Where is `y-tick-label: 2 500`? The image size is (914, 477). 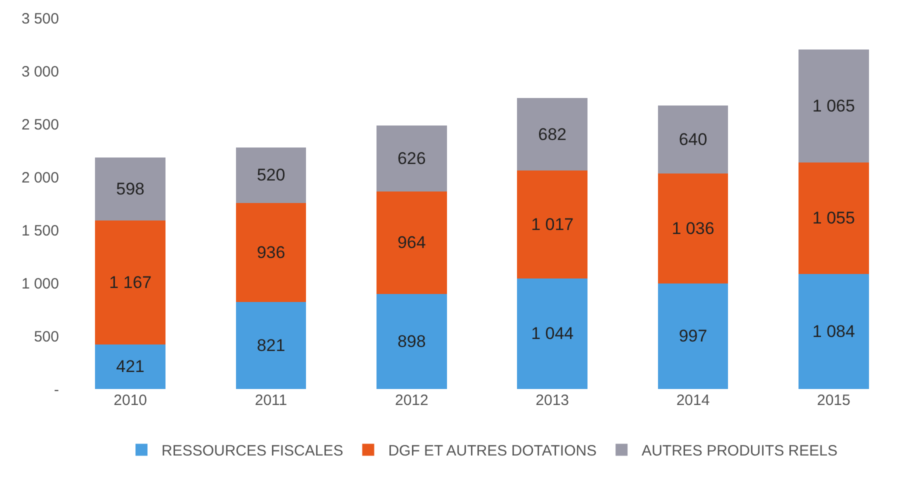 y-tick-label: 2 500 is located at coordinates (40, 125).